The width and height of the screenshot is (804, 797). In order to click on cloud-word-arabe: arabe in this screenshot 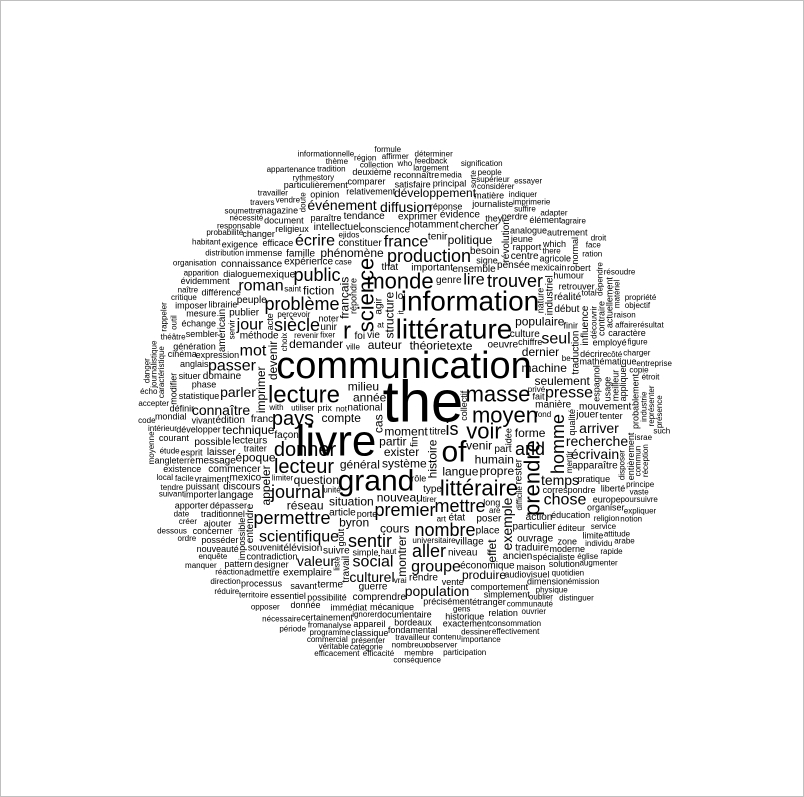, I will do `click(624, 541)`.